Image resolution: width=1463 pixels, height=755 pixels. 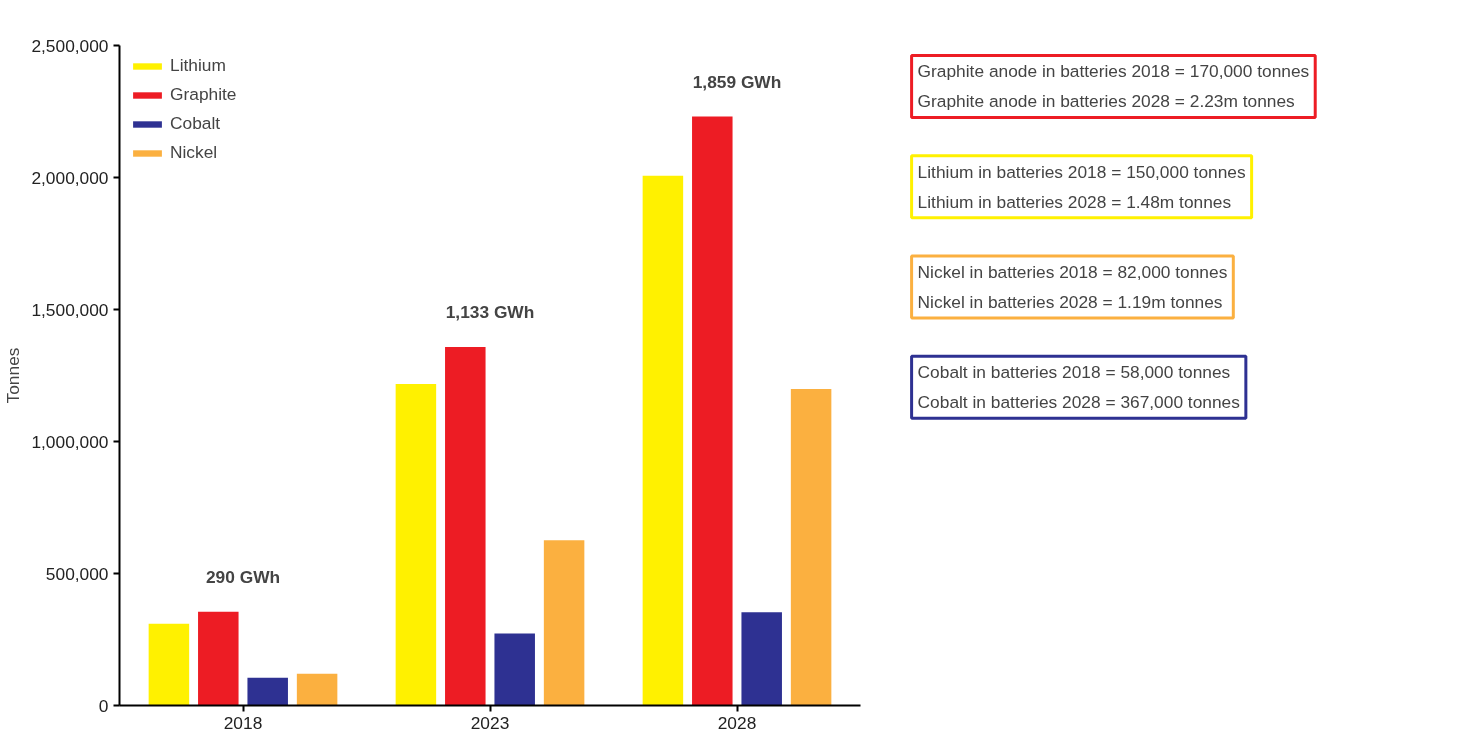 I want to click on text: Lithium in batteries 2018 = 150,000 tonnes Lithium in batteries 2028 = 1.48m tonnes, so click(x=1081, y=186).